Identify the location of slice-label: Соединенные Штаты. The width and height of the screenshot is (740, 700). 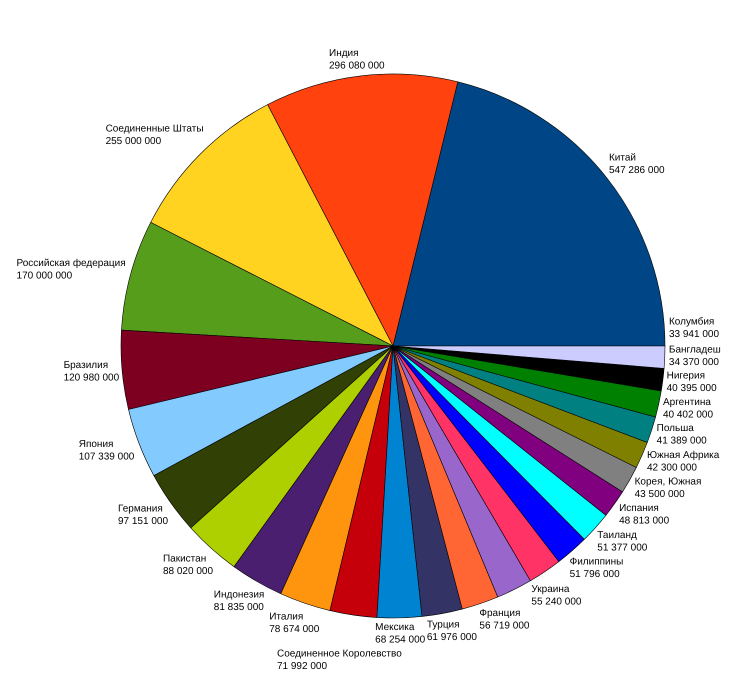
(155, 129).